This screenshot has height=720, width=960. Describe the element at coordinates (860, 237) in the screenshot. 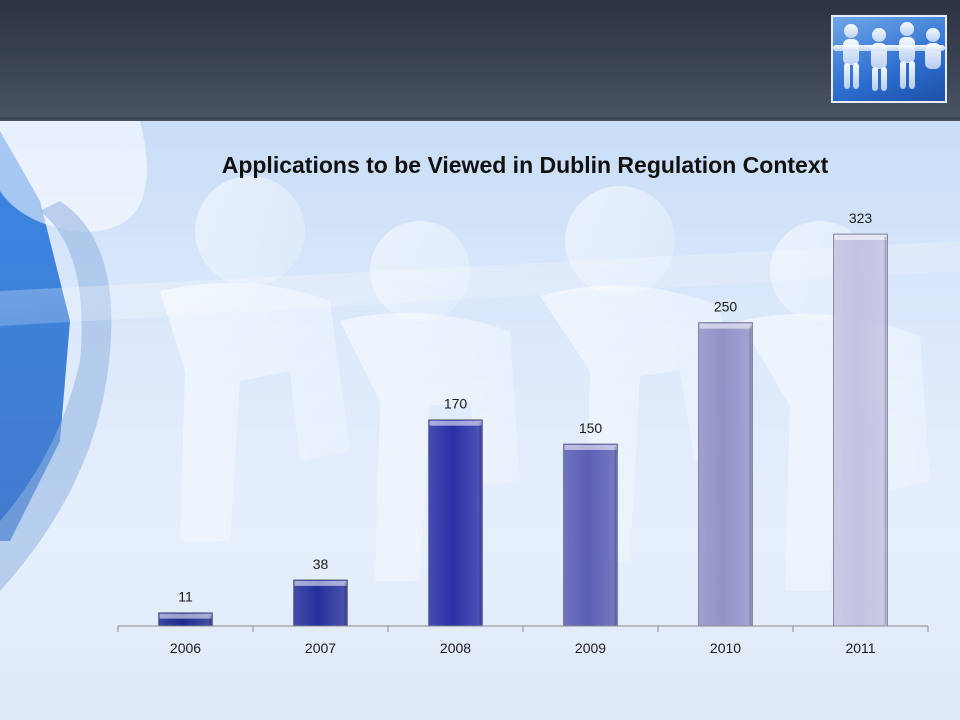

I see `bar-bevel-2011` at that location.